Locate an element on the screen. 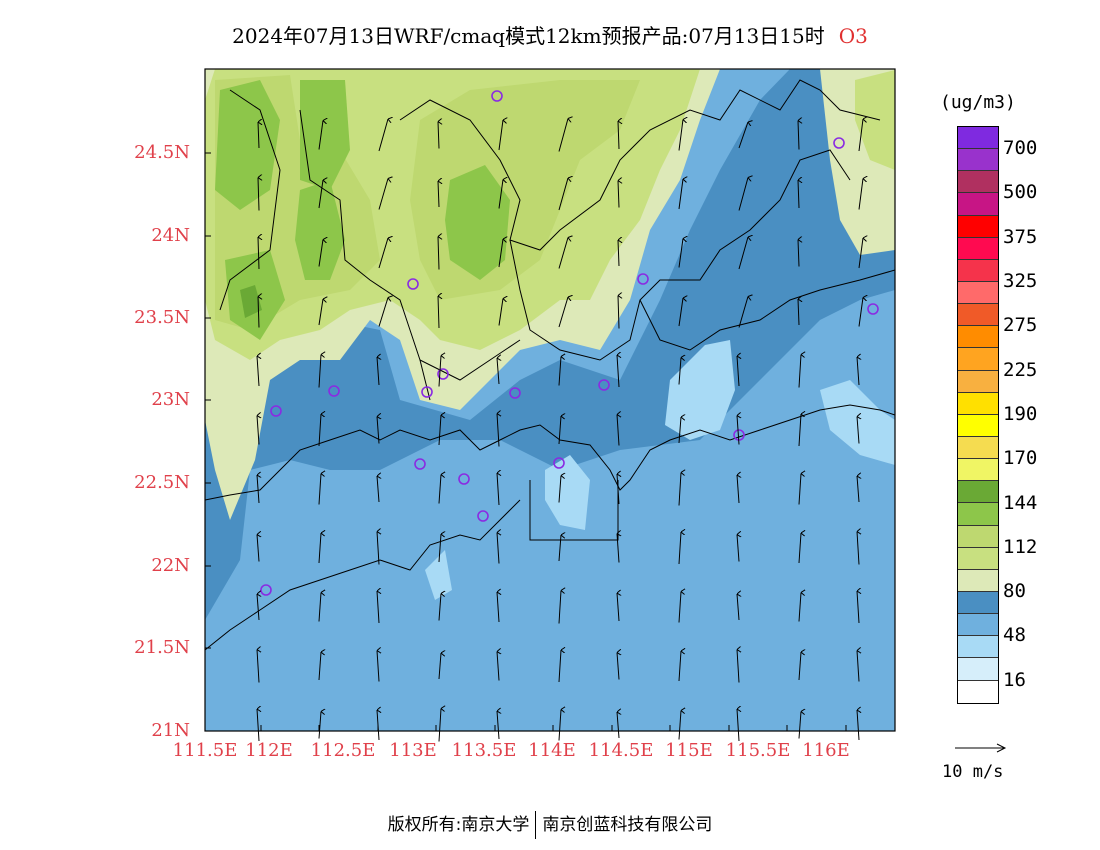 The image size is (1100, 850). lon-label-116: 116E is located at coordinates (826, 750).